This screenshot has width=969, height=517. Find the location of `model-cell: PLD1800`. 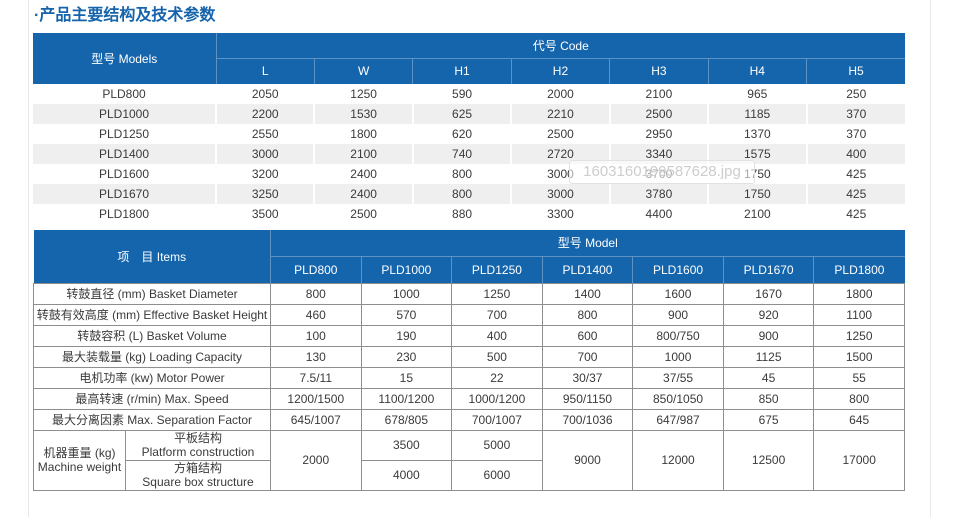

model-cell: PLD1800 is located at coordinates (124, 214).